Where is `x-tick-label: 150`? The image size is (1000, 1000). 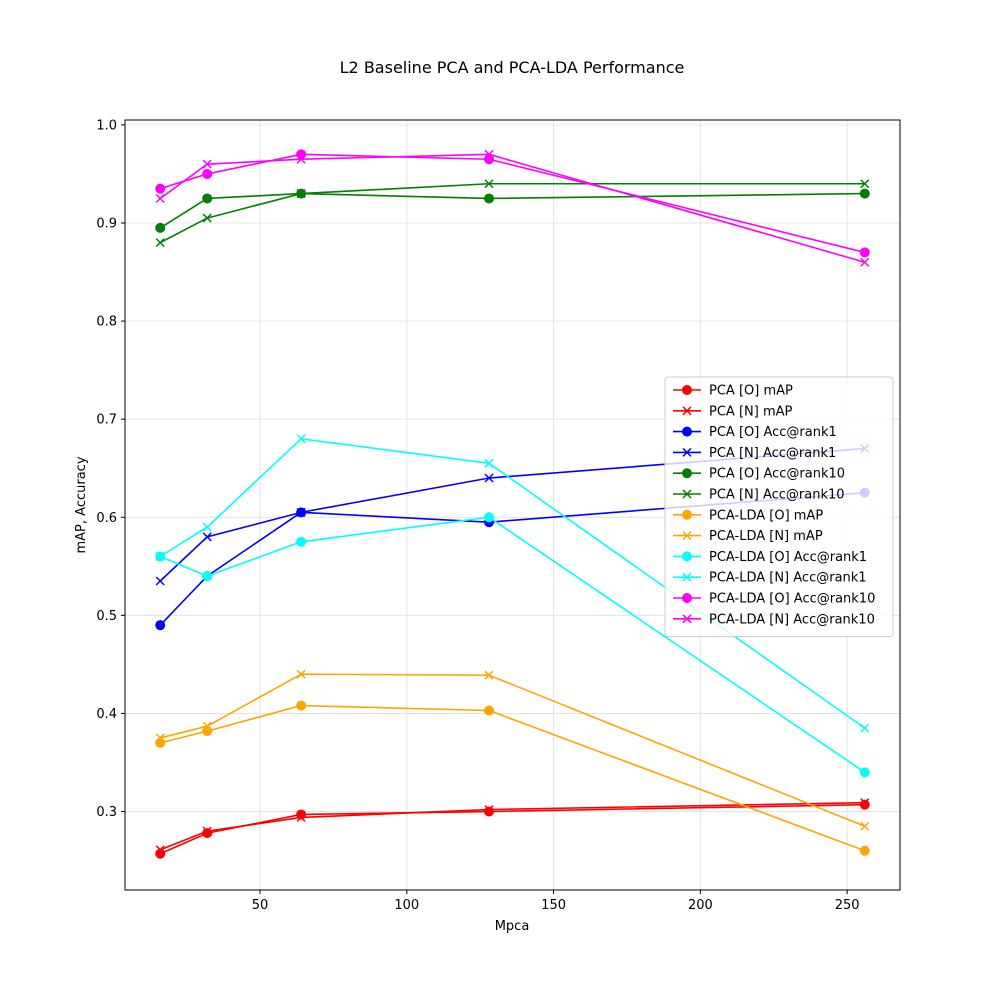
x-tick-label: 150 is located at coordinates (553, 905).